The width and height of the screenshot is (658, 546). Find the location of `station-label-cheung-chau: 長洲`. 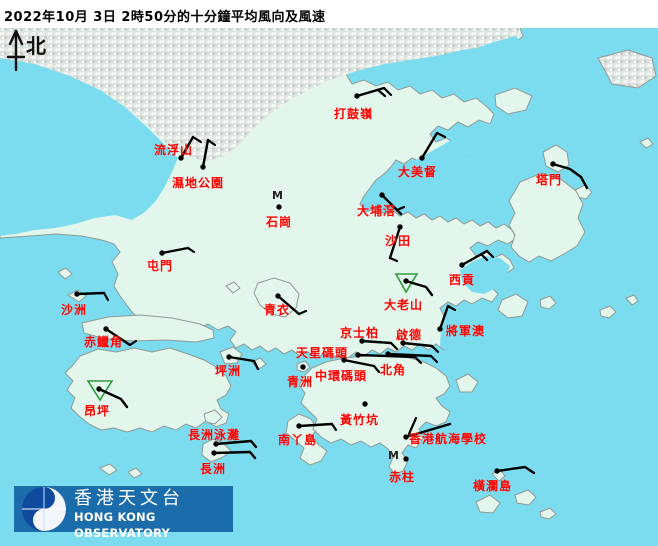

station-label-cheung-chau: 長洲 is located at coordinates (213, 469).